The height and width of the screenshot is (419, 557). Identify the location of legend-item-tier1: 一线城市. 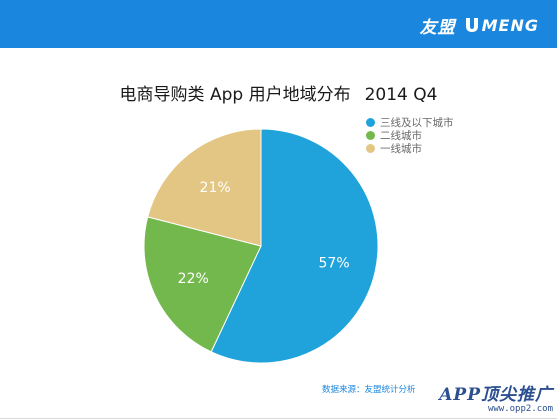
(410, 148).